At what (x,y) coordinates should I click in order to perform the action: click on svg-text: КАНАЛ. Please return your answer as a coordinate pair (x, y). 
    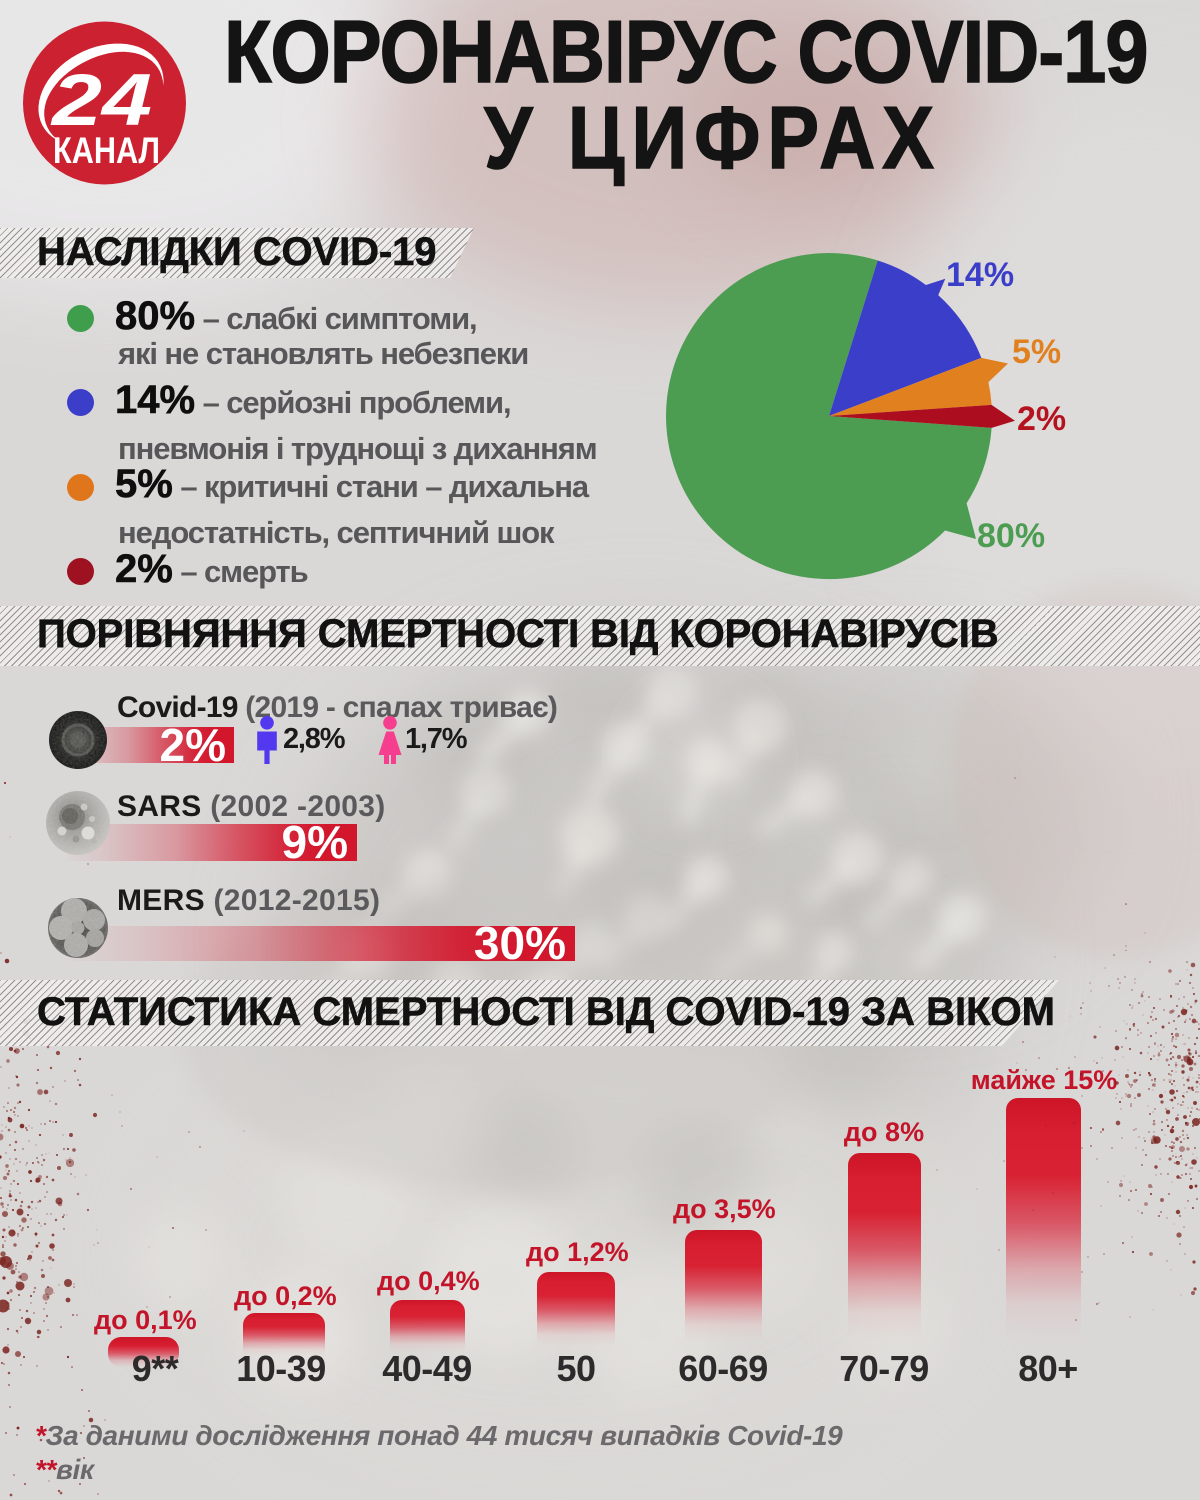
    Looking at the image, I should click on (106, 150).